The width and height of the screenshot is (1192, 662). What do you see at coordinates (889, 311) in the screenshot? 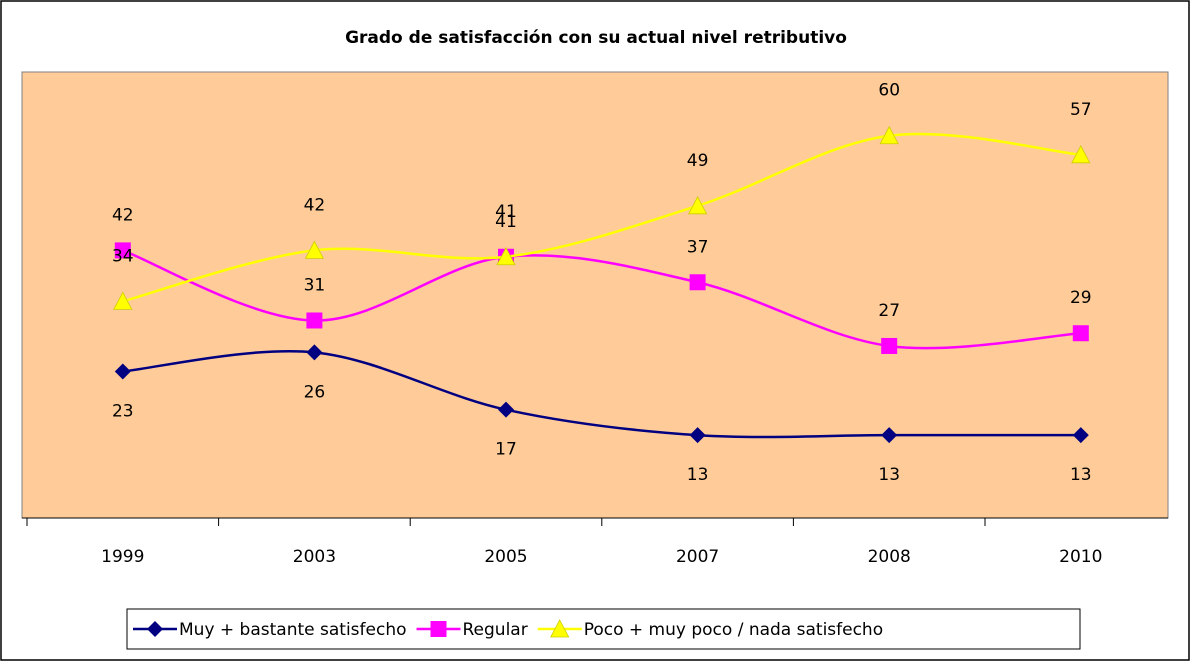
I see `data-label: 27` at bounding box center [889, 311].